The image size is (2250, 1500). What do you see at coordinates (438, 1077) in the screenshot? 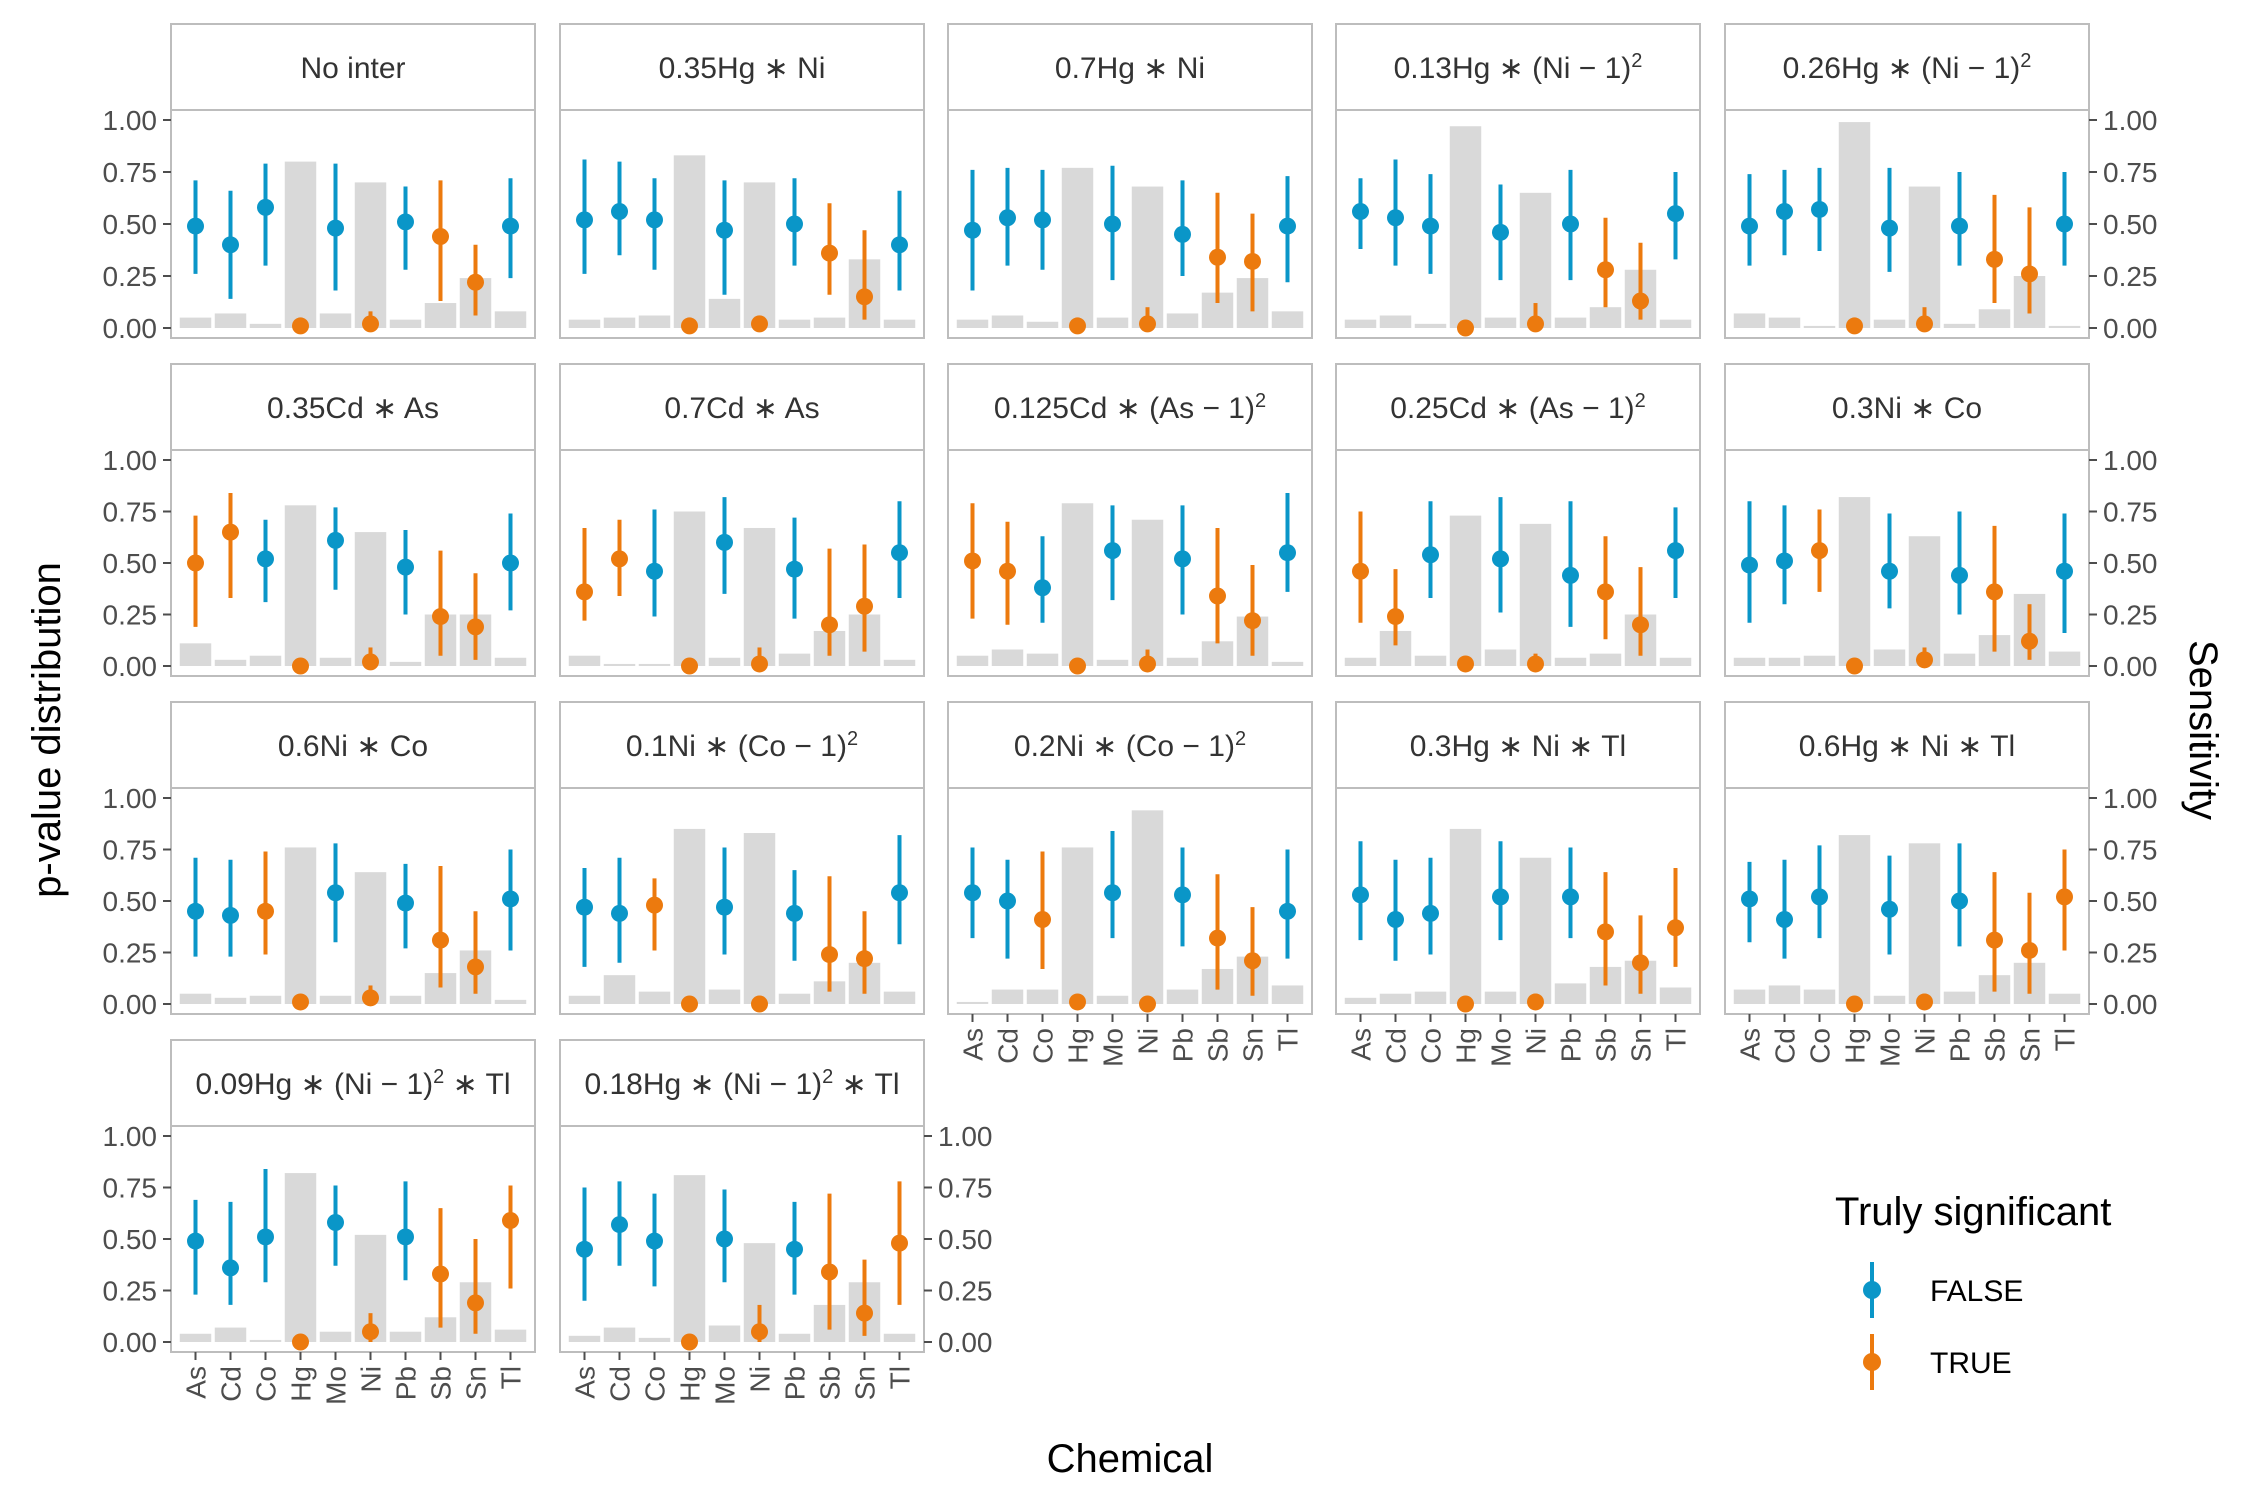
I see `panel-title-part: 2` at bounding box center [438, 1077].